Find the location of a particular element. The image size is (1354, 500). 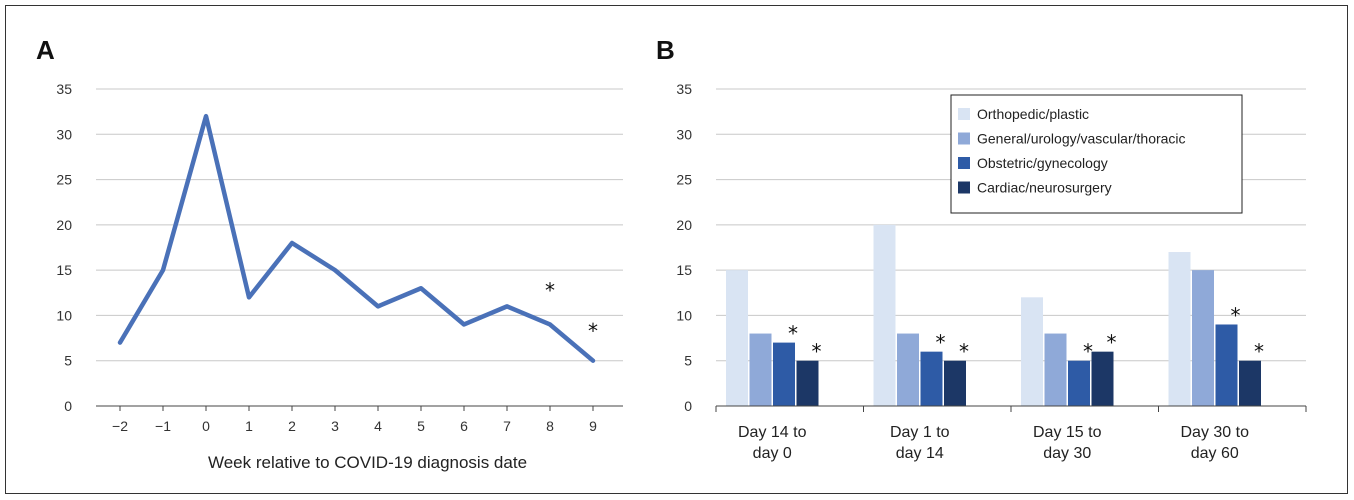

y-tick-label-a: 35 is located at coordinates (64, 89).